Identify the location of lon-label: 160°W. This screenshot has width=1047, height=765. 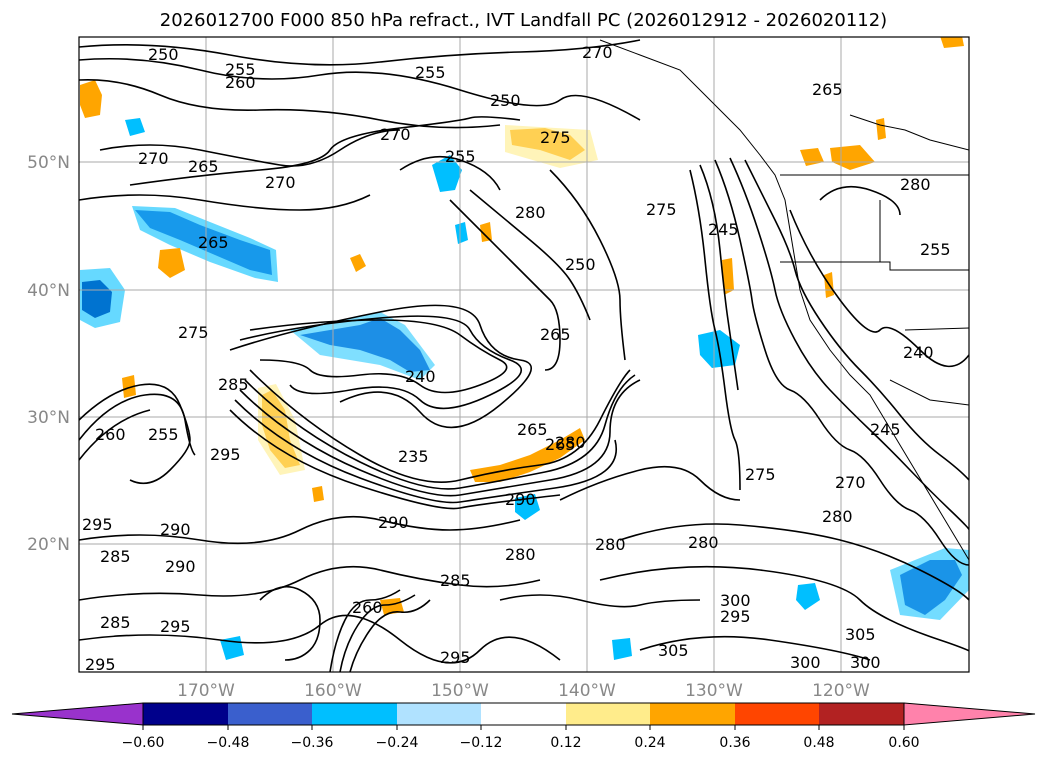
(333, 691).